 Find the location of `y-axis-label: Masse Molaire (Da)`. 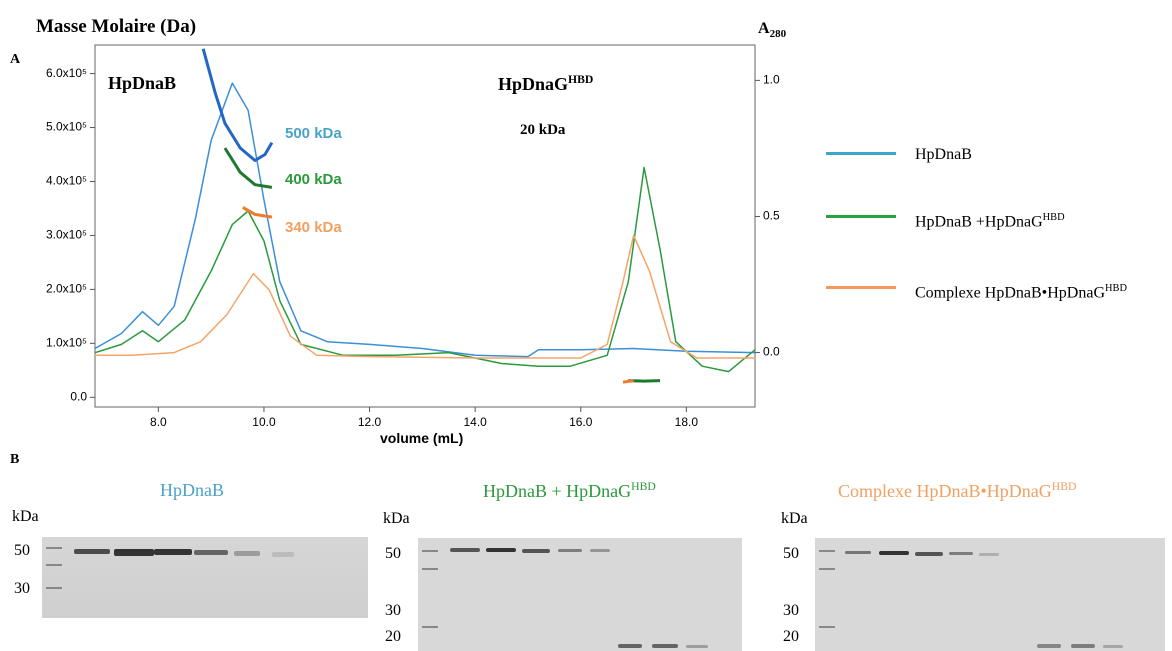

y-axis-label: Masse Molaire (Da) is located at coordinates (116, 26).